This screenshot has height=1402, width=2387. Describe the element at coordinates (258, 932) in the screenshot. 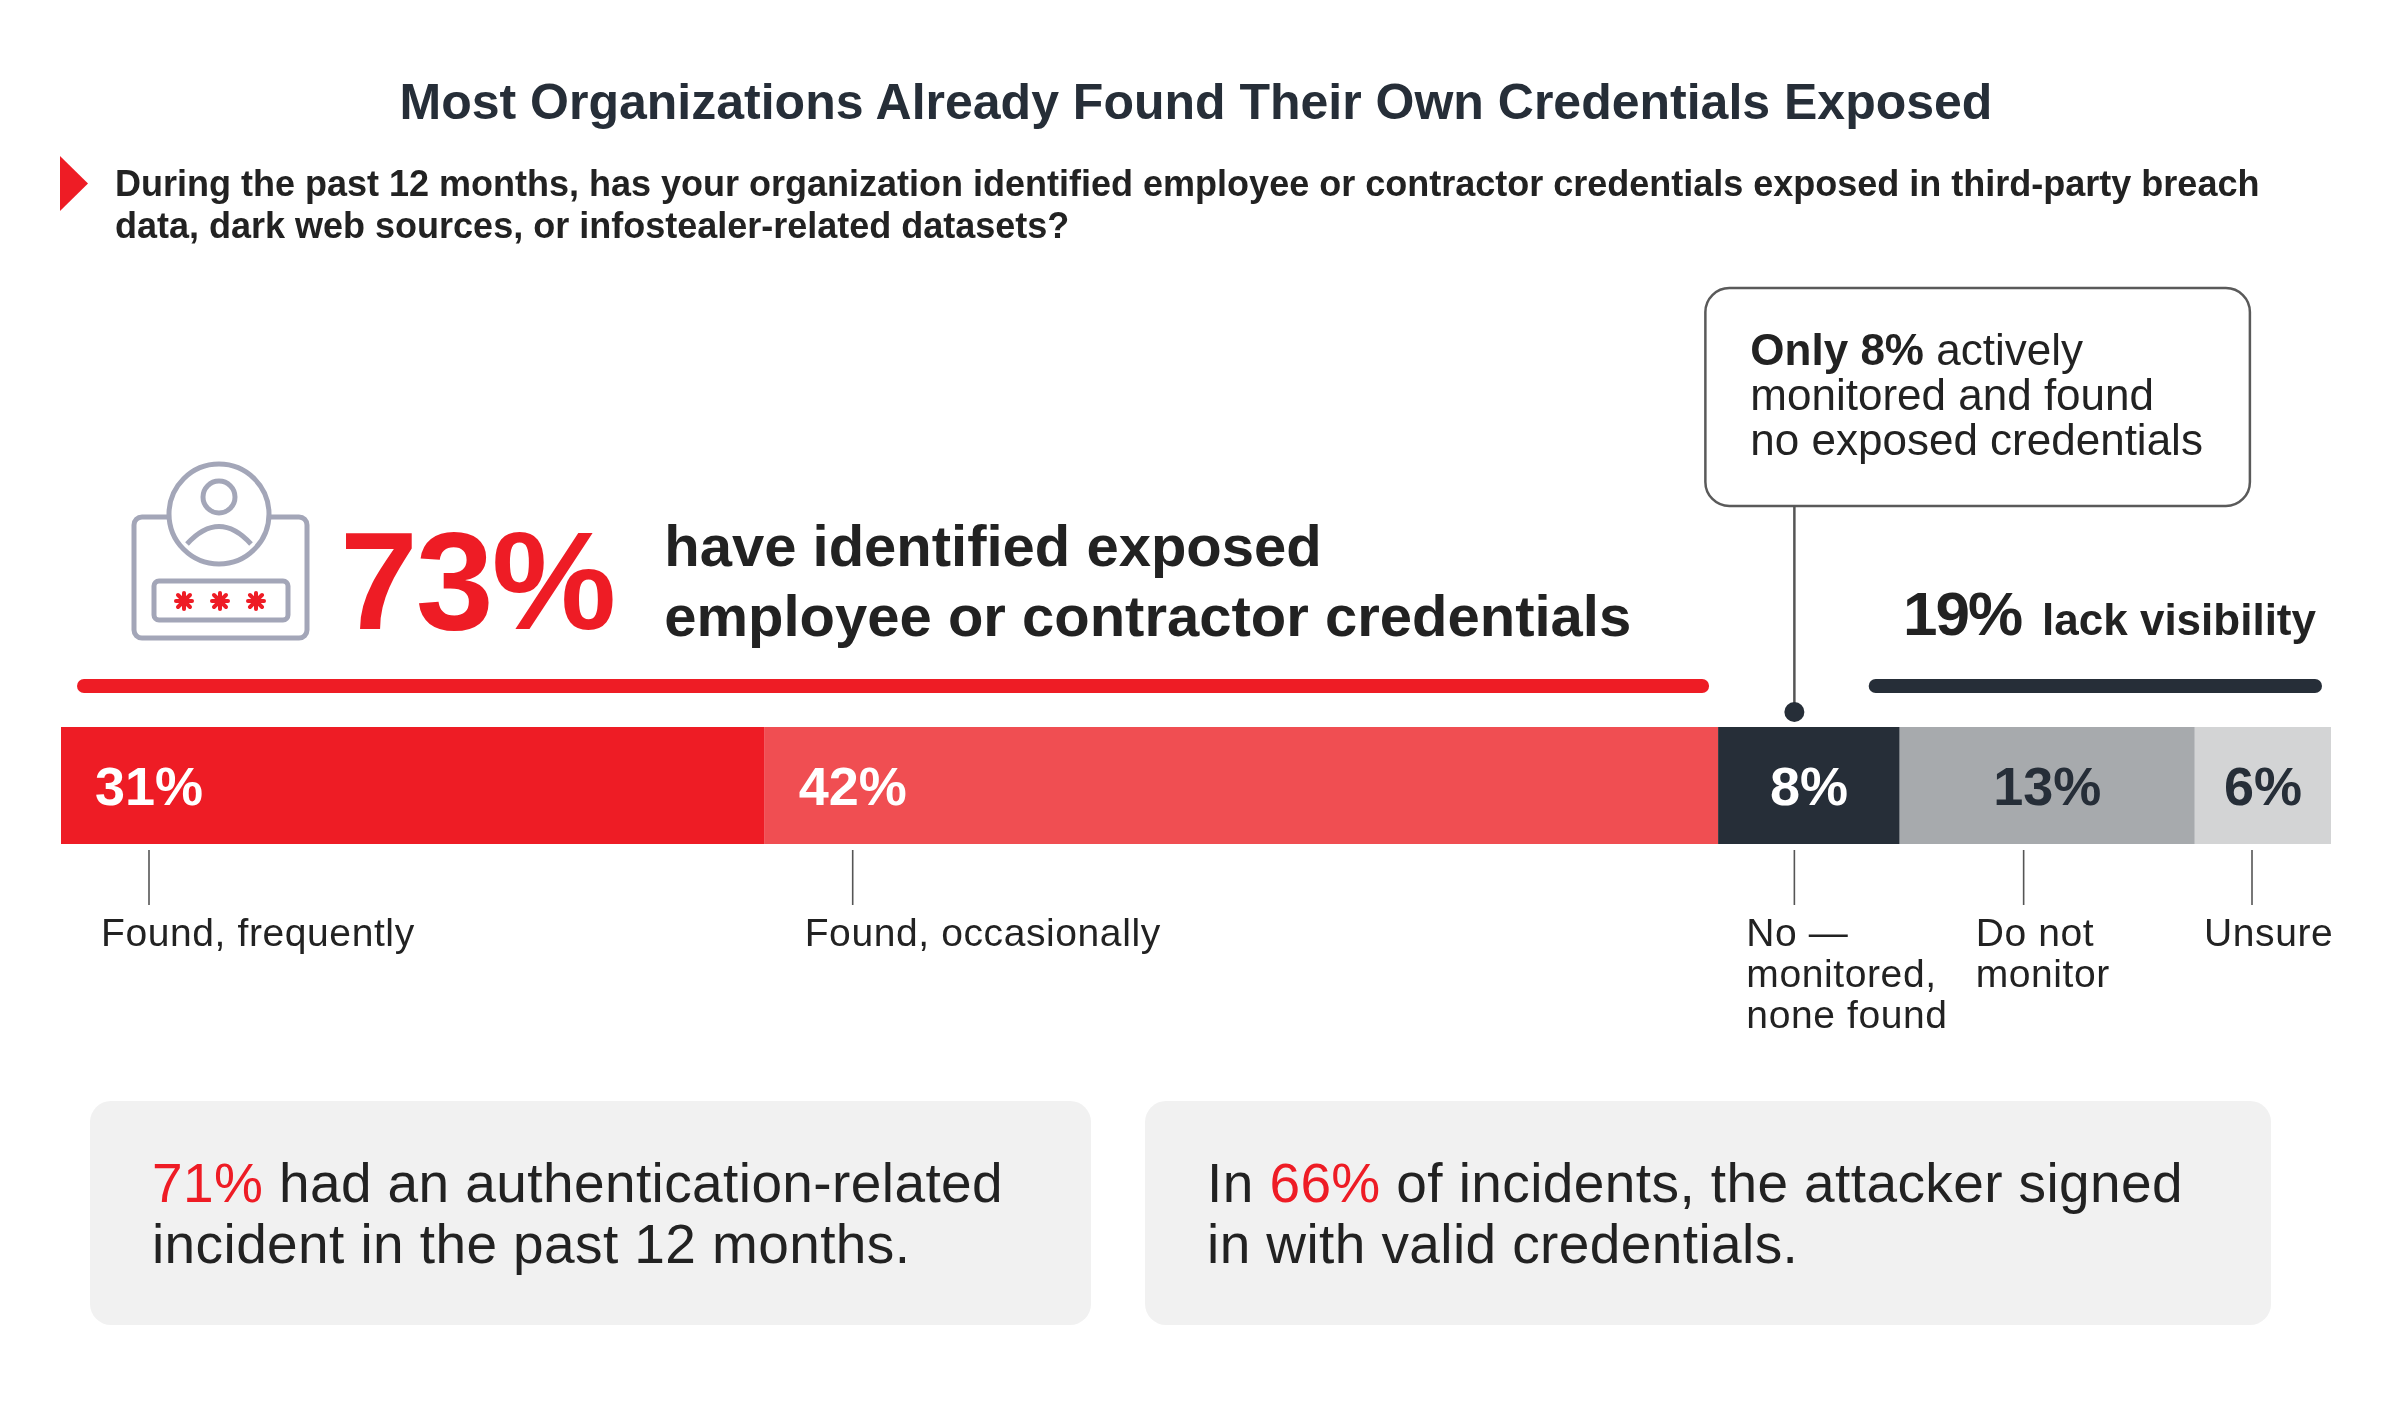

I see `series-label: Found, frequently` at that location.